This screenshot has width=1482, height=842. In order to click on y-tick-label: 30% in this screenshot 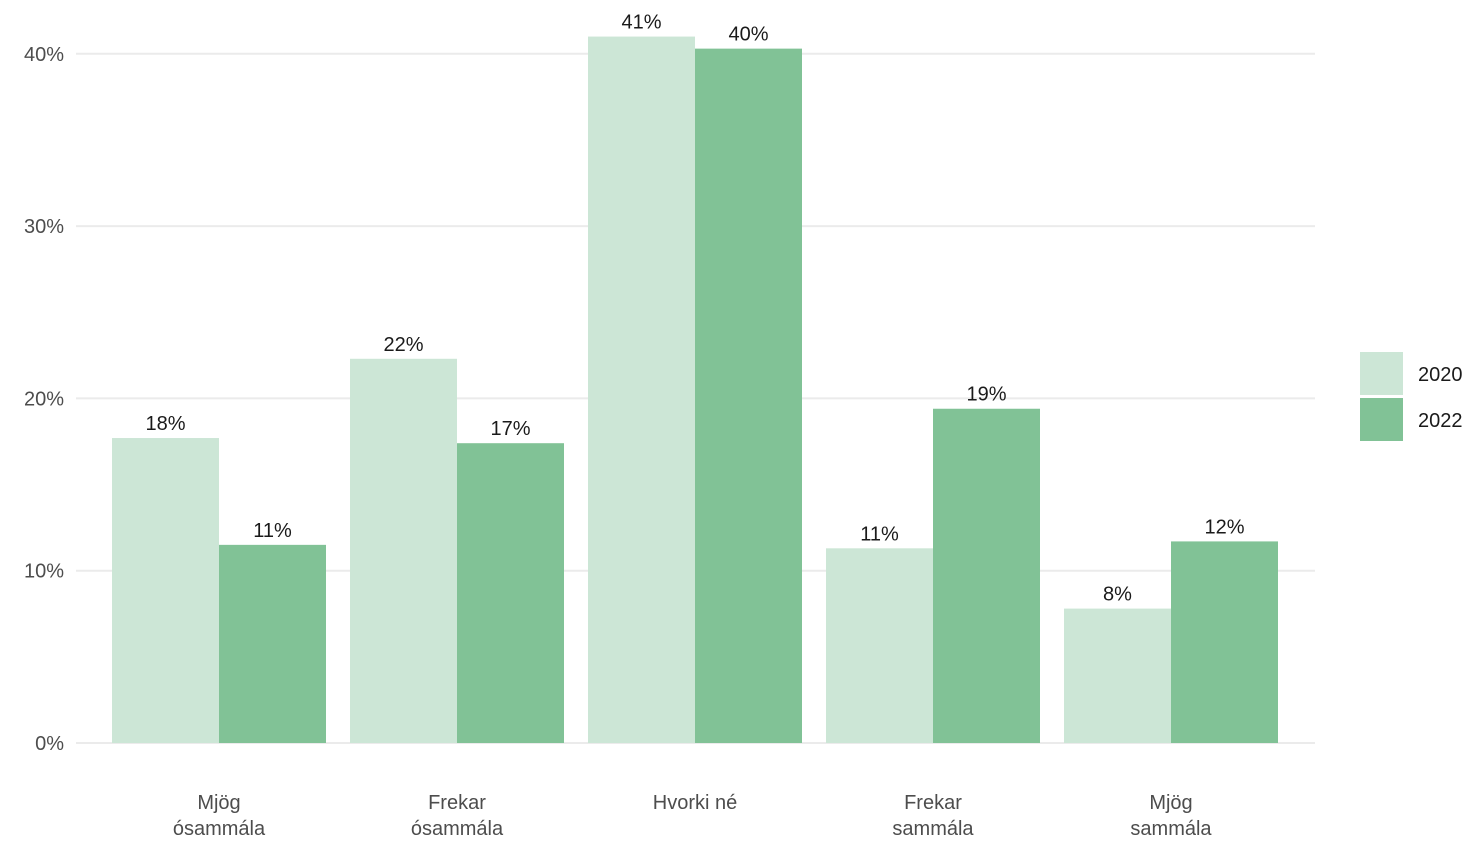, I will do `click(44, 227)`.